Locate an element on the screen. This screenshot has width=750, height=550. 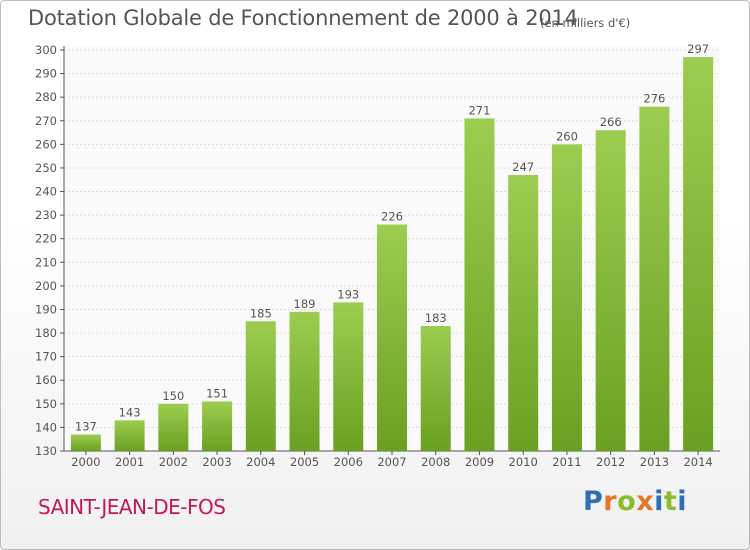
logo-letter: P is located at coordinates (593, 501).